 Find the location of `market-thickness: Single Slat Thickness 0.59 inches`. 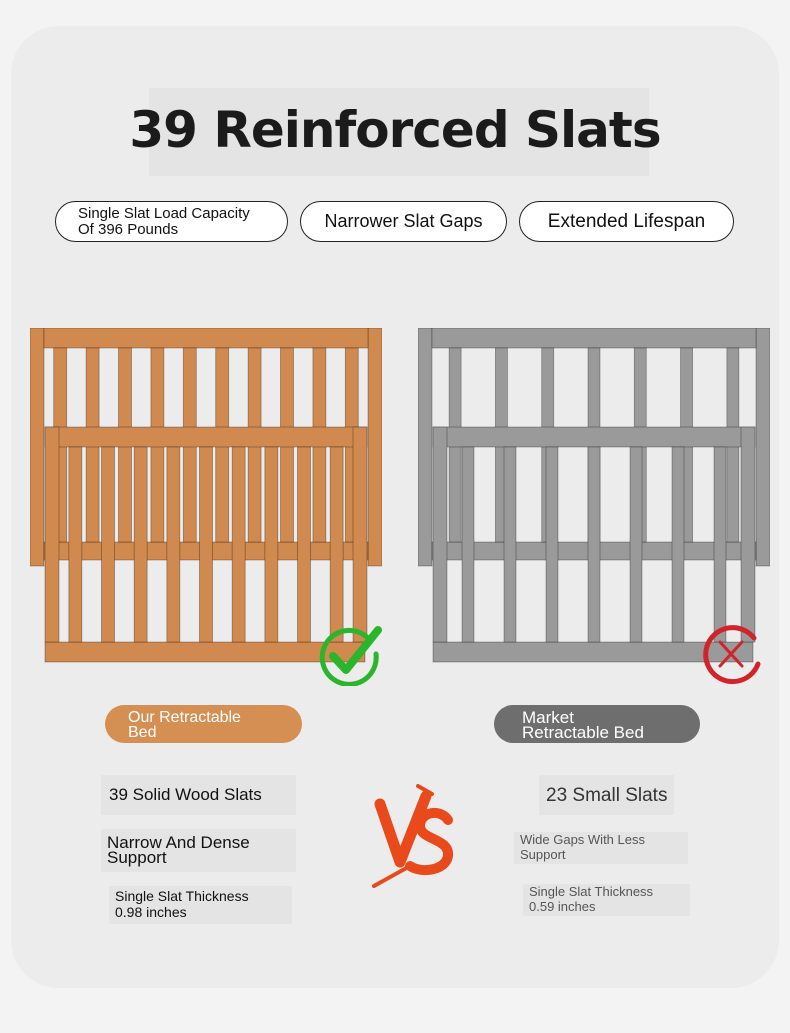

market-thickness: Single Slat Thickness 0.59 inches is located at coordinates (606, 900).